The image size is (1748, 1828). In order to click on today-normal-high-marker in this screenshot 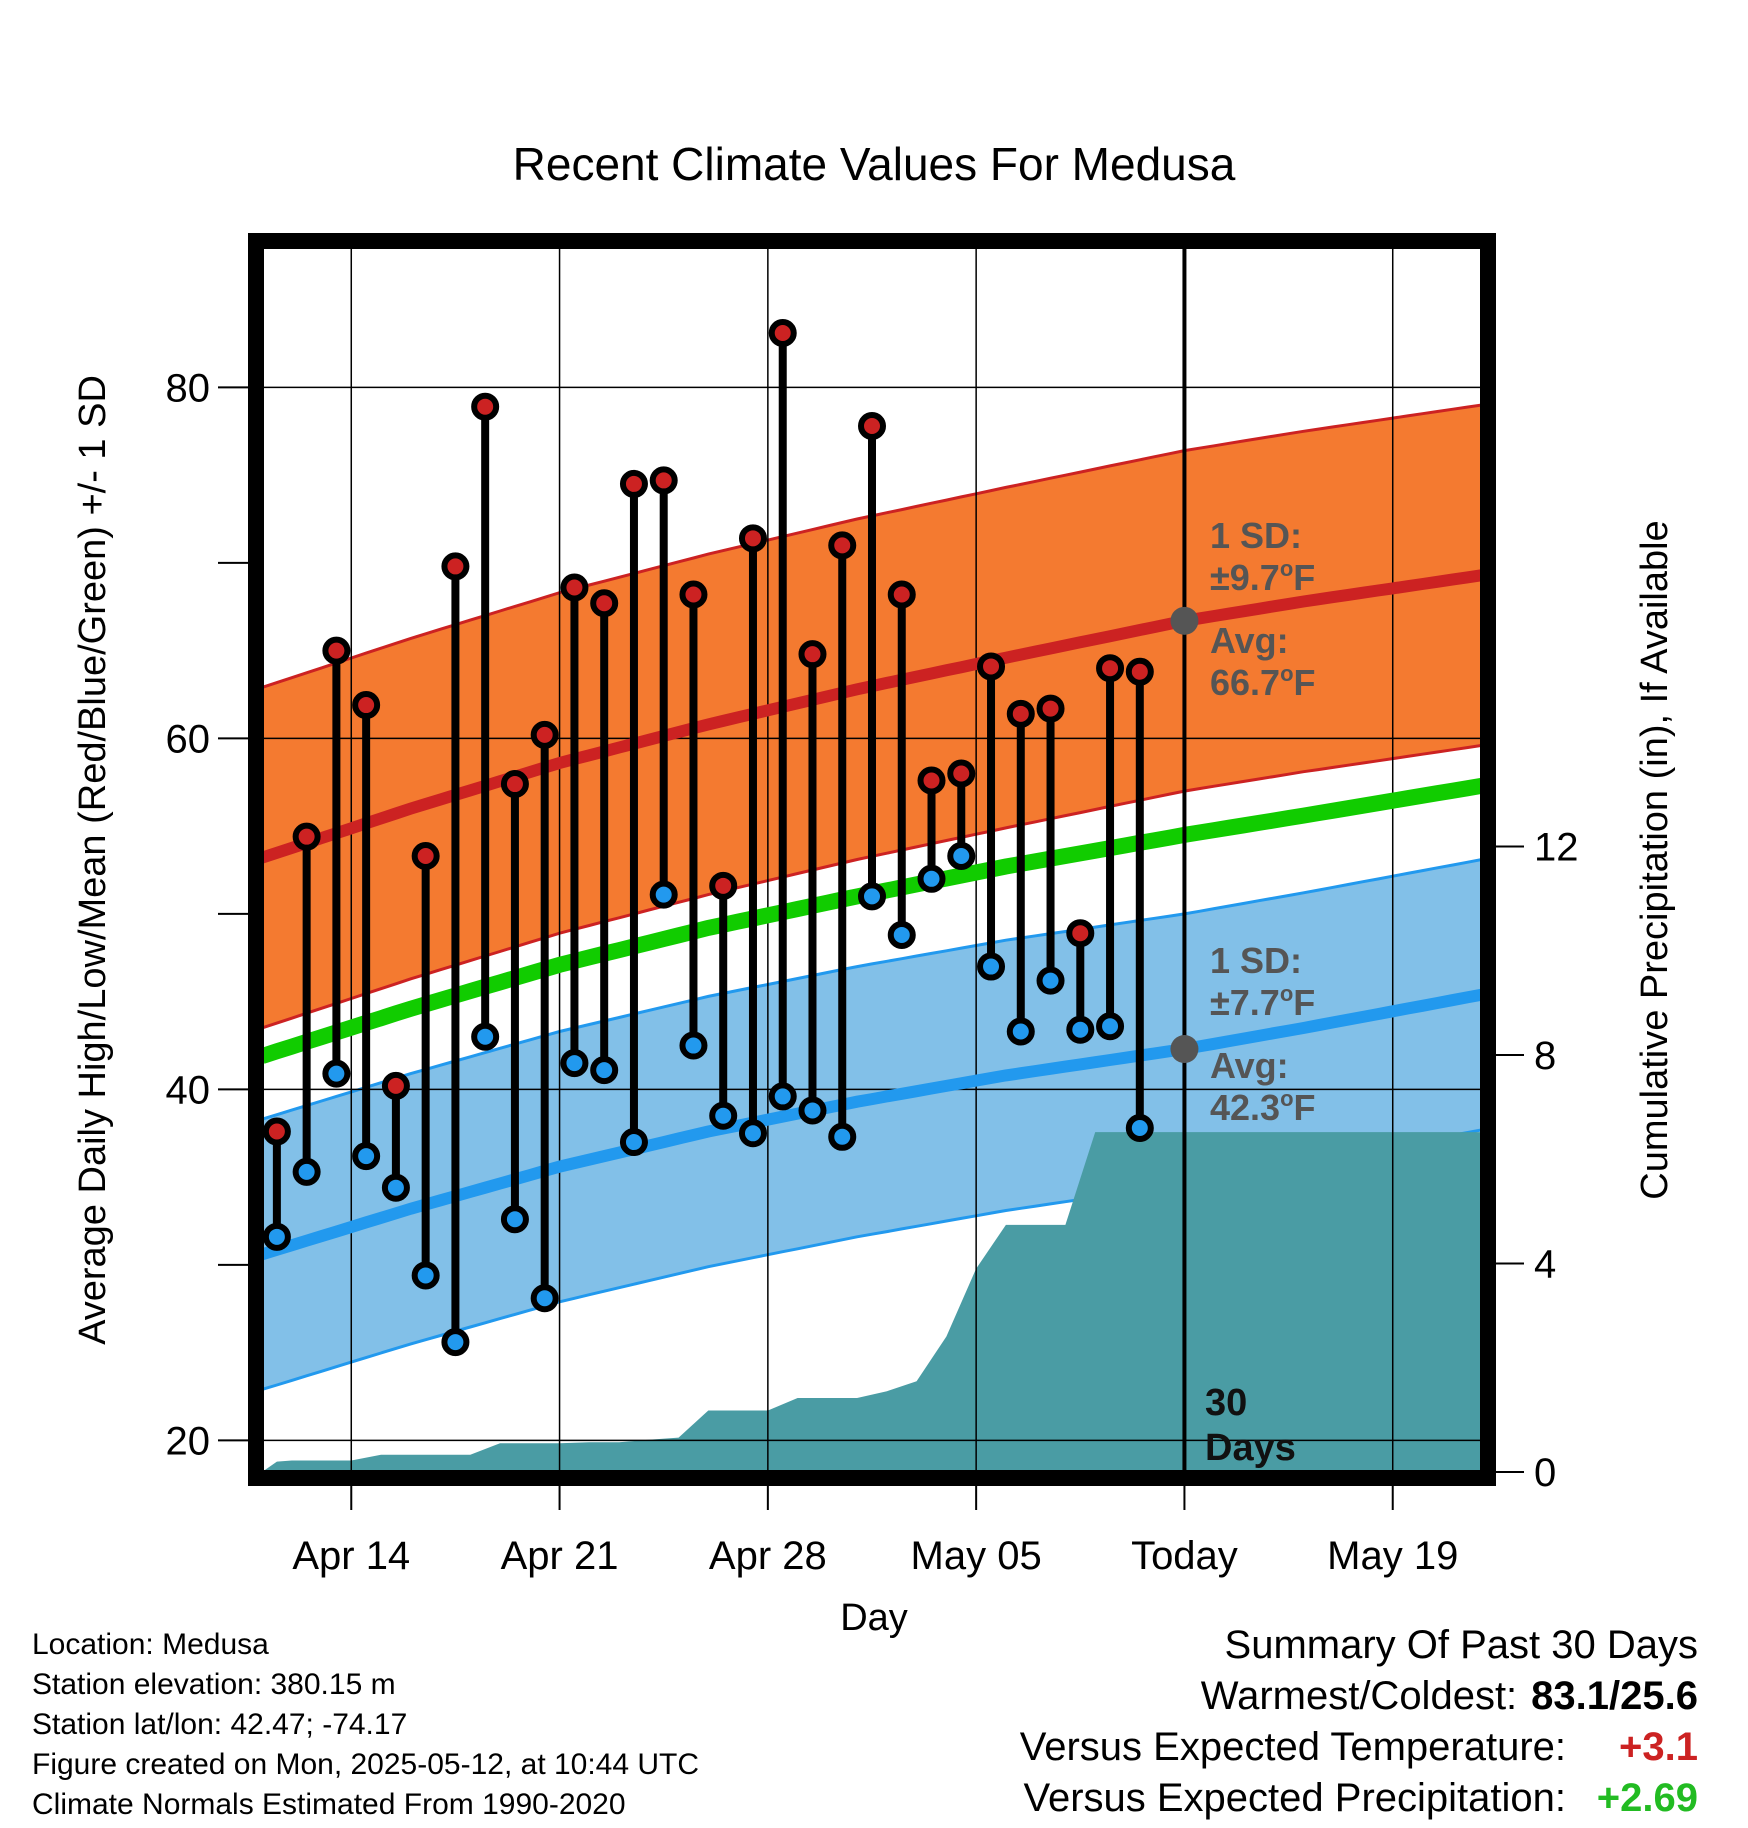, I will do `click(1184, 620)`.